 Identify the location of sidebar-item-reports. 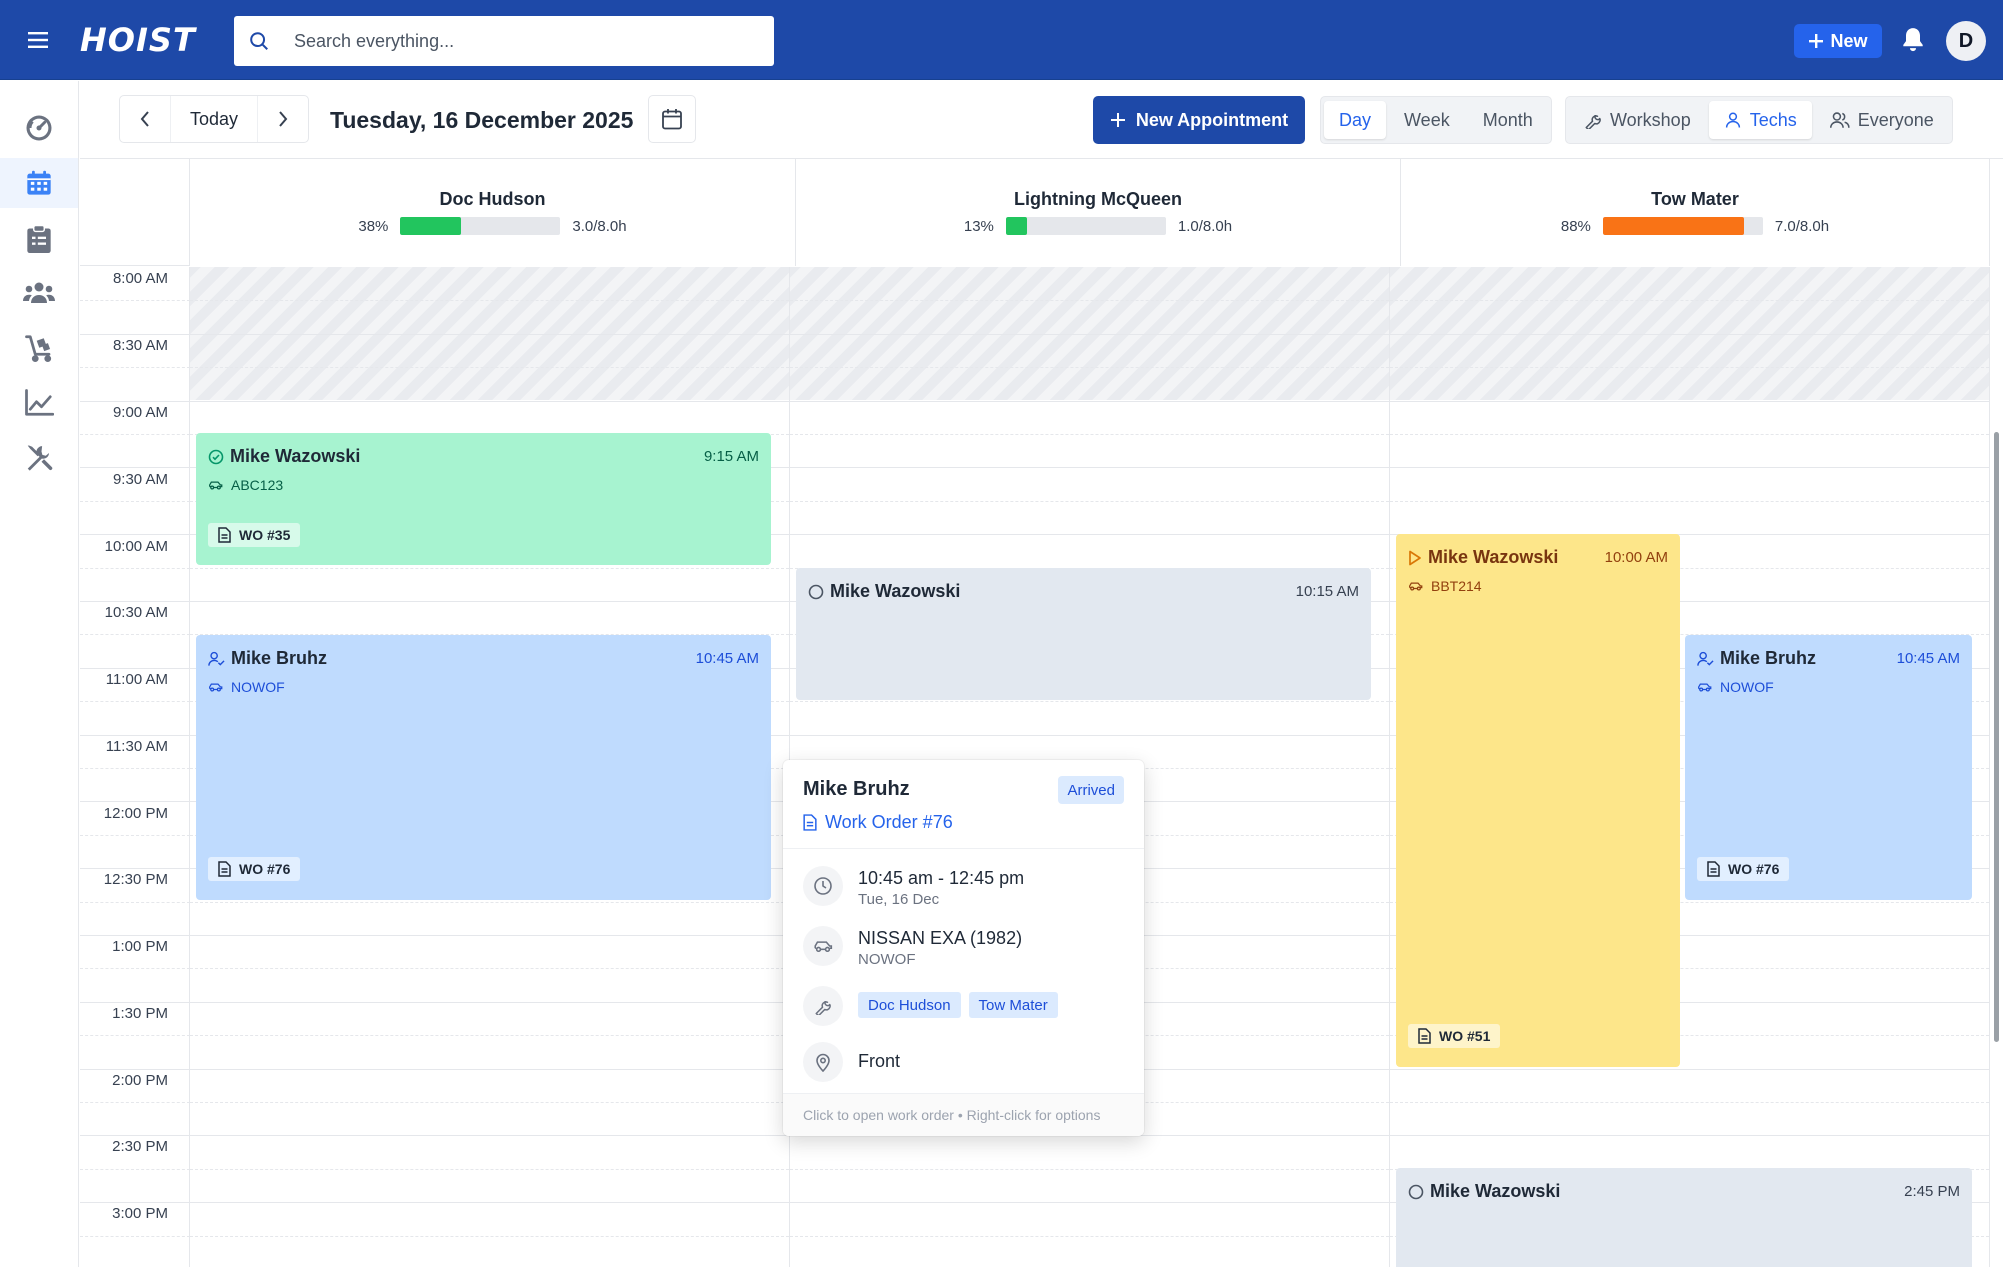
(39, 403).